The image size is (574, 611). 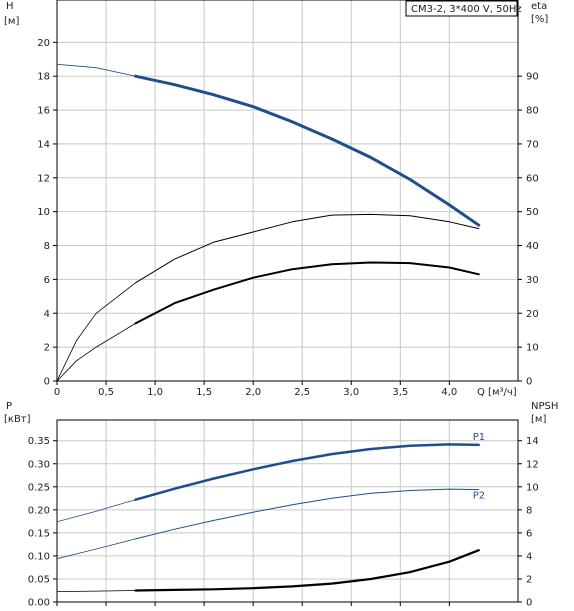 I want to click on y-right-tick-label: 20, so click(x=532, y=314).